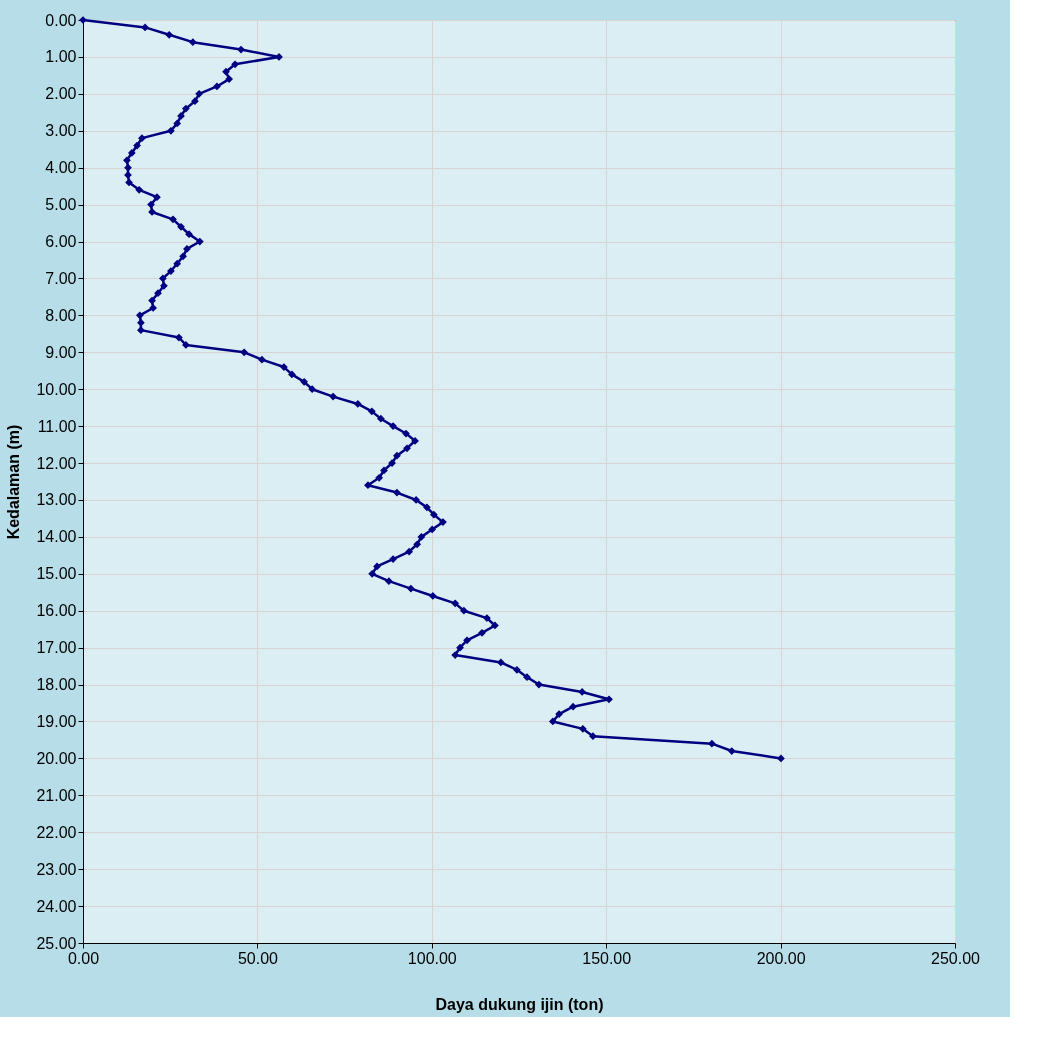  I want to click on x-tick-label: 50.00, so click(258, 958).